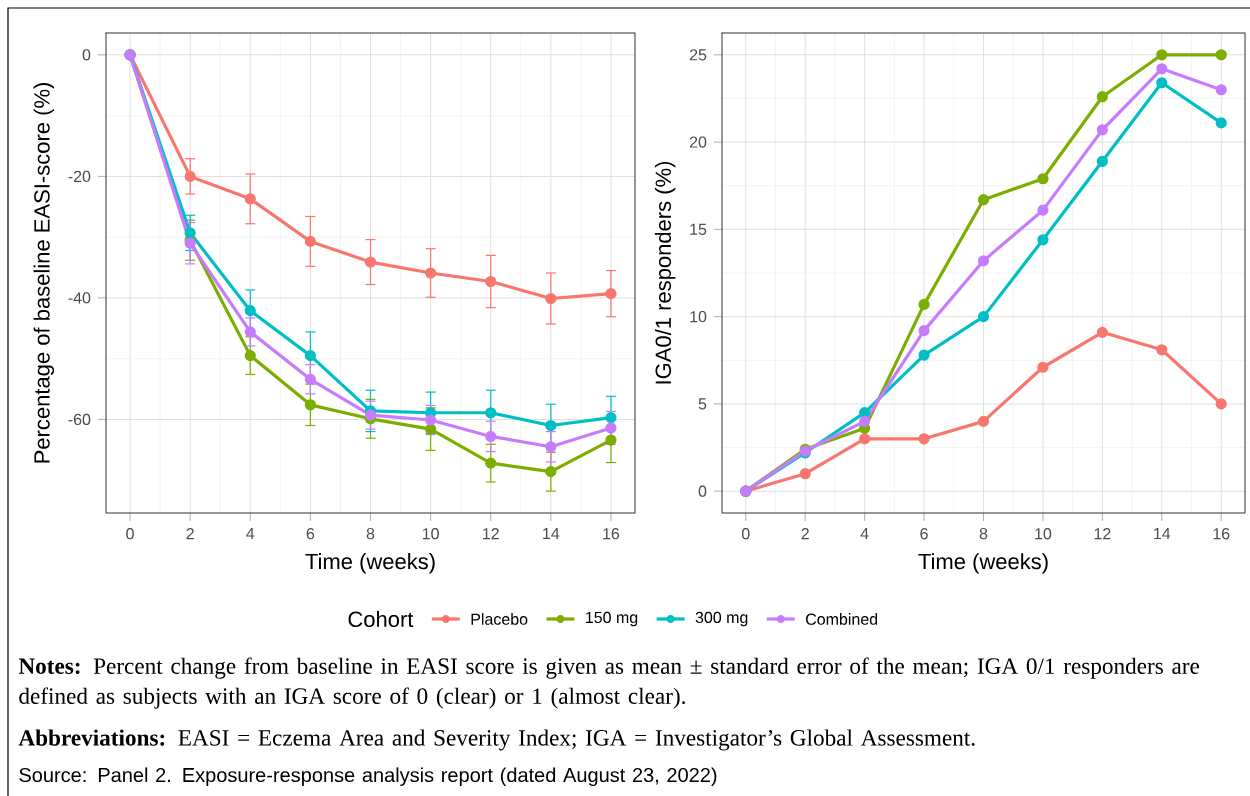 The width and height of the screenshot is (1250, 796). Describe the element at coordinates (79, 419) in the screenshot. I see `y-tick-label: -60` at that location.